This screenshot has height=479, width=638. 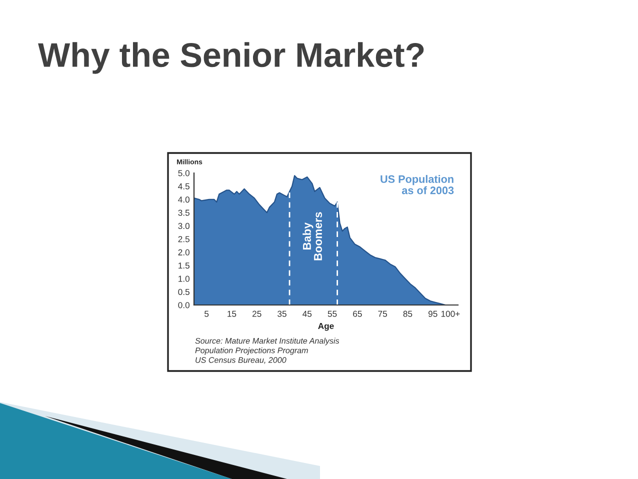 What do you see at coordinates (241, 360) in the screenshot?
I see `text: US Census Bureau, 2000` at bounding box center [241, 360].